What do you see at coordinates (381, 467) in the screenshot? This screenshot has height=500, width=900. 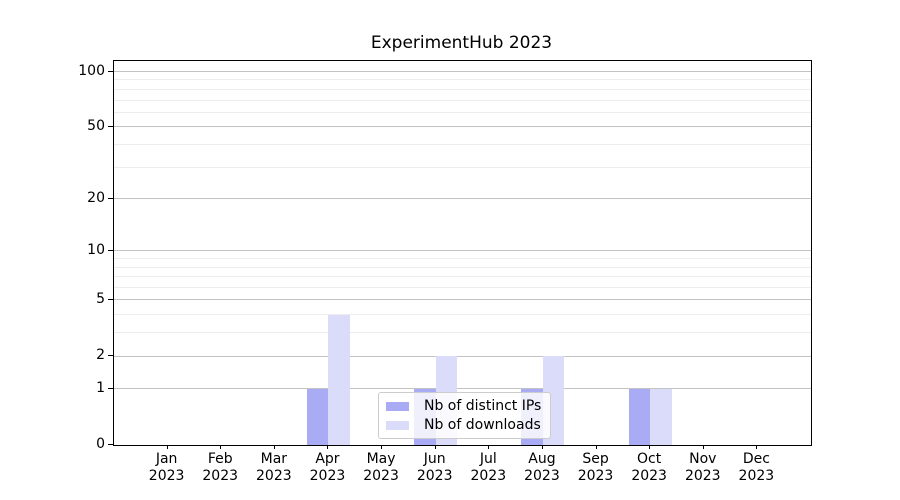 I see `x-tick-label: May 2023` at bounding box center [381, 467].